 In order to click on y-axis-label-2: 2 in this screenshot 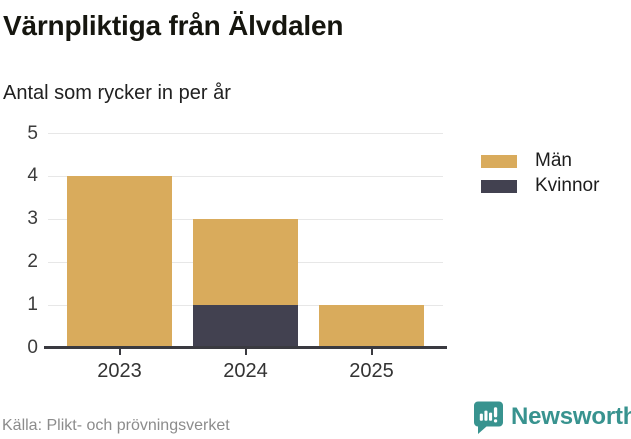, I will do `click(32, 262)`.